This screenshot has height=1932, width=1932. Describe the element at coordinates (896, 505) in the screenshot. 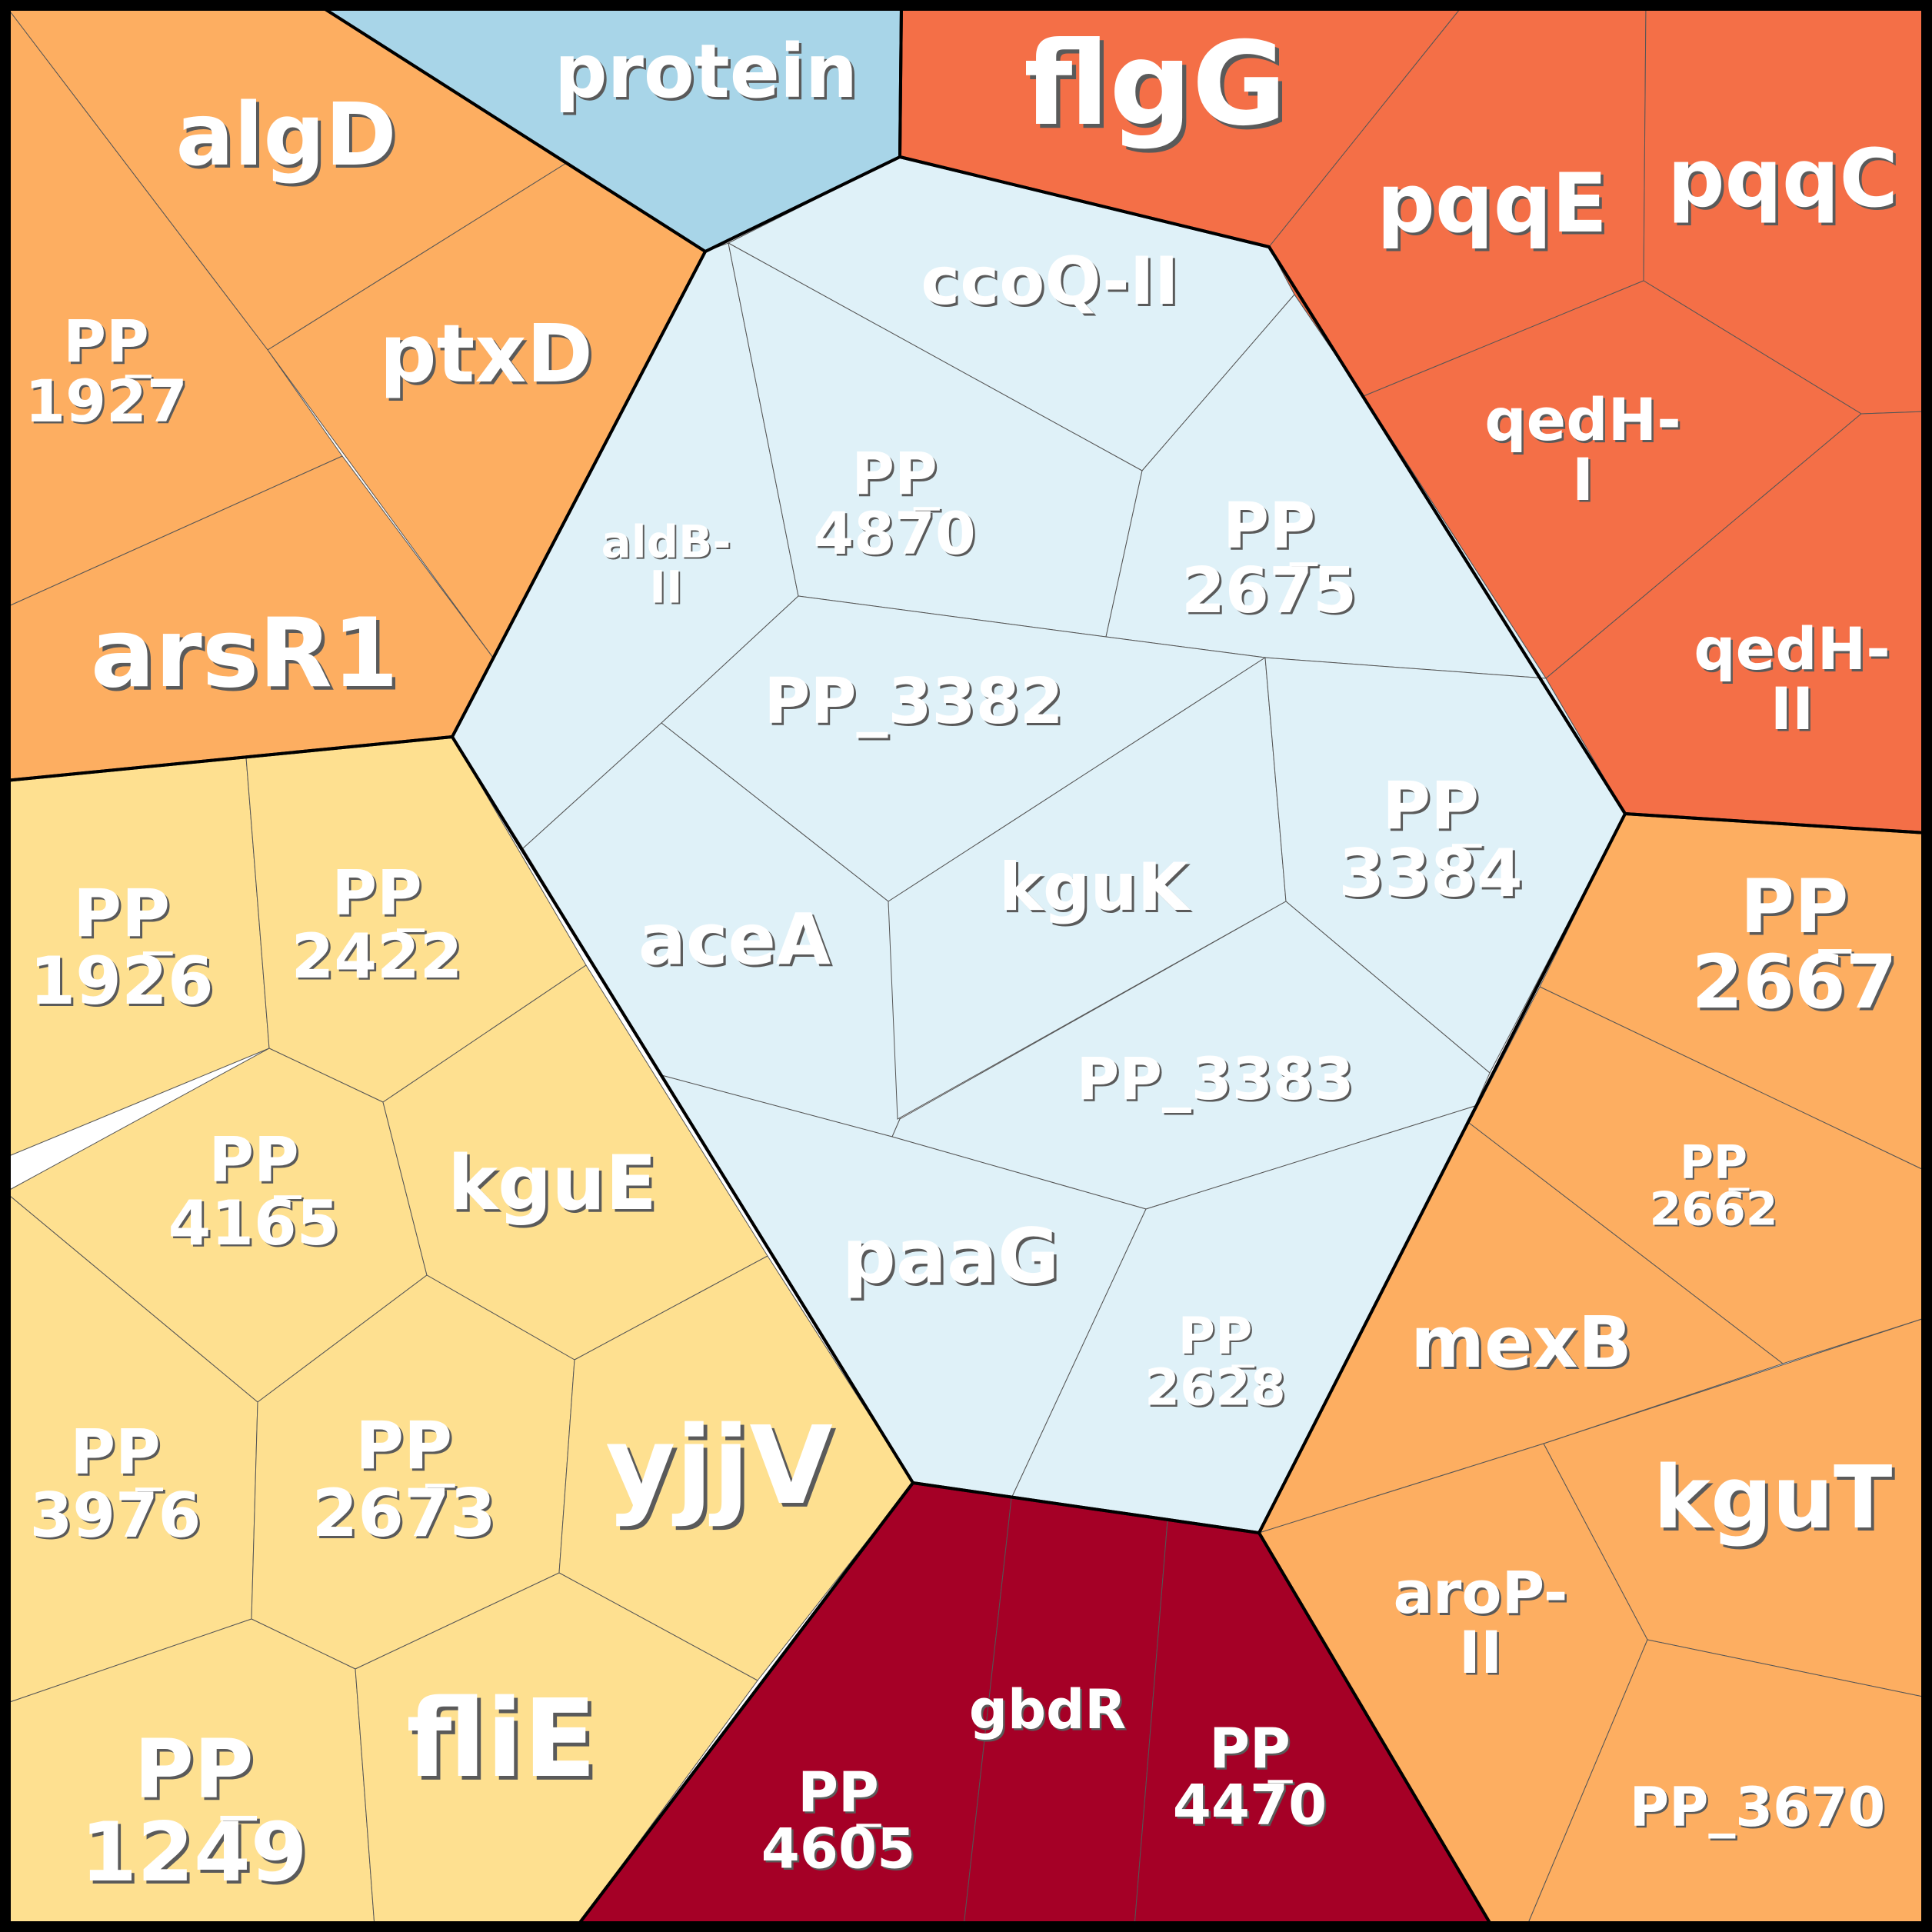

I see `cell-label-shadow-pp-4870: PP 4870` at that location.